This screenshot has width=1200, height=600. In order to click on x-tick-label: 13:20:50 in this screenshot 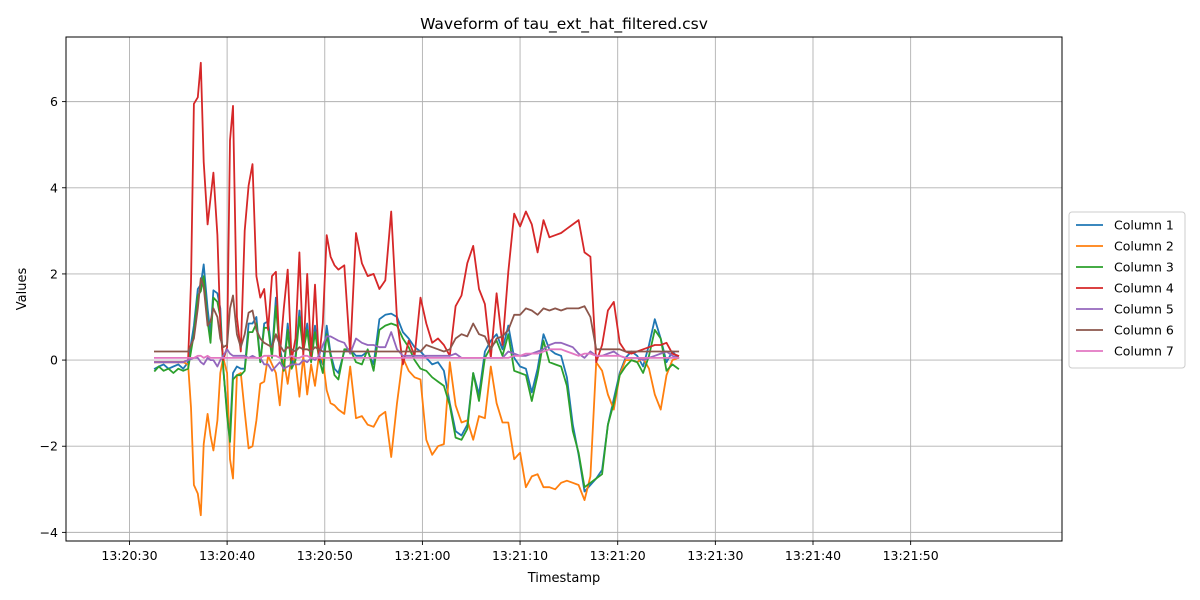, I will do `click(325, 555)`.